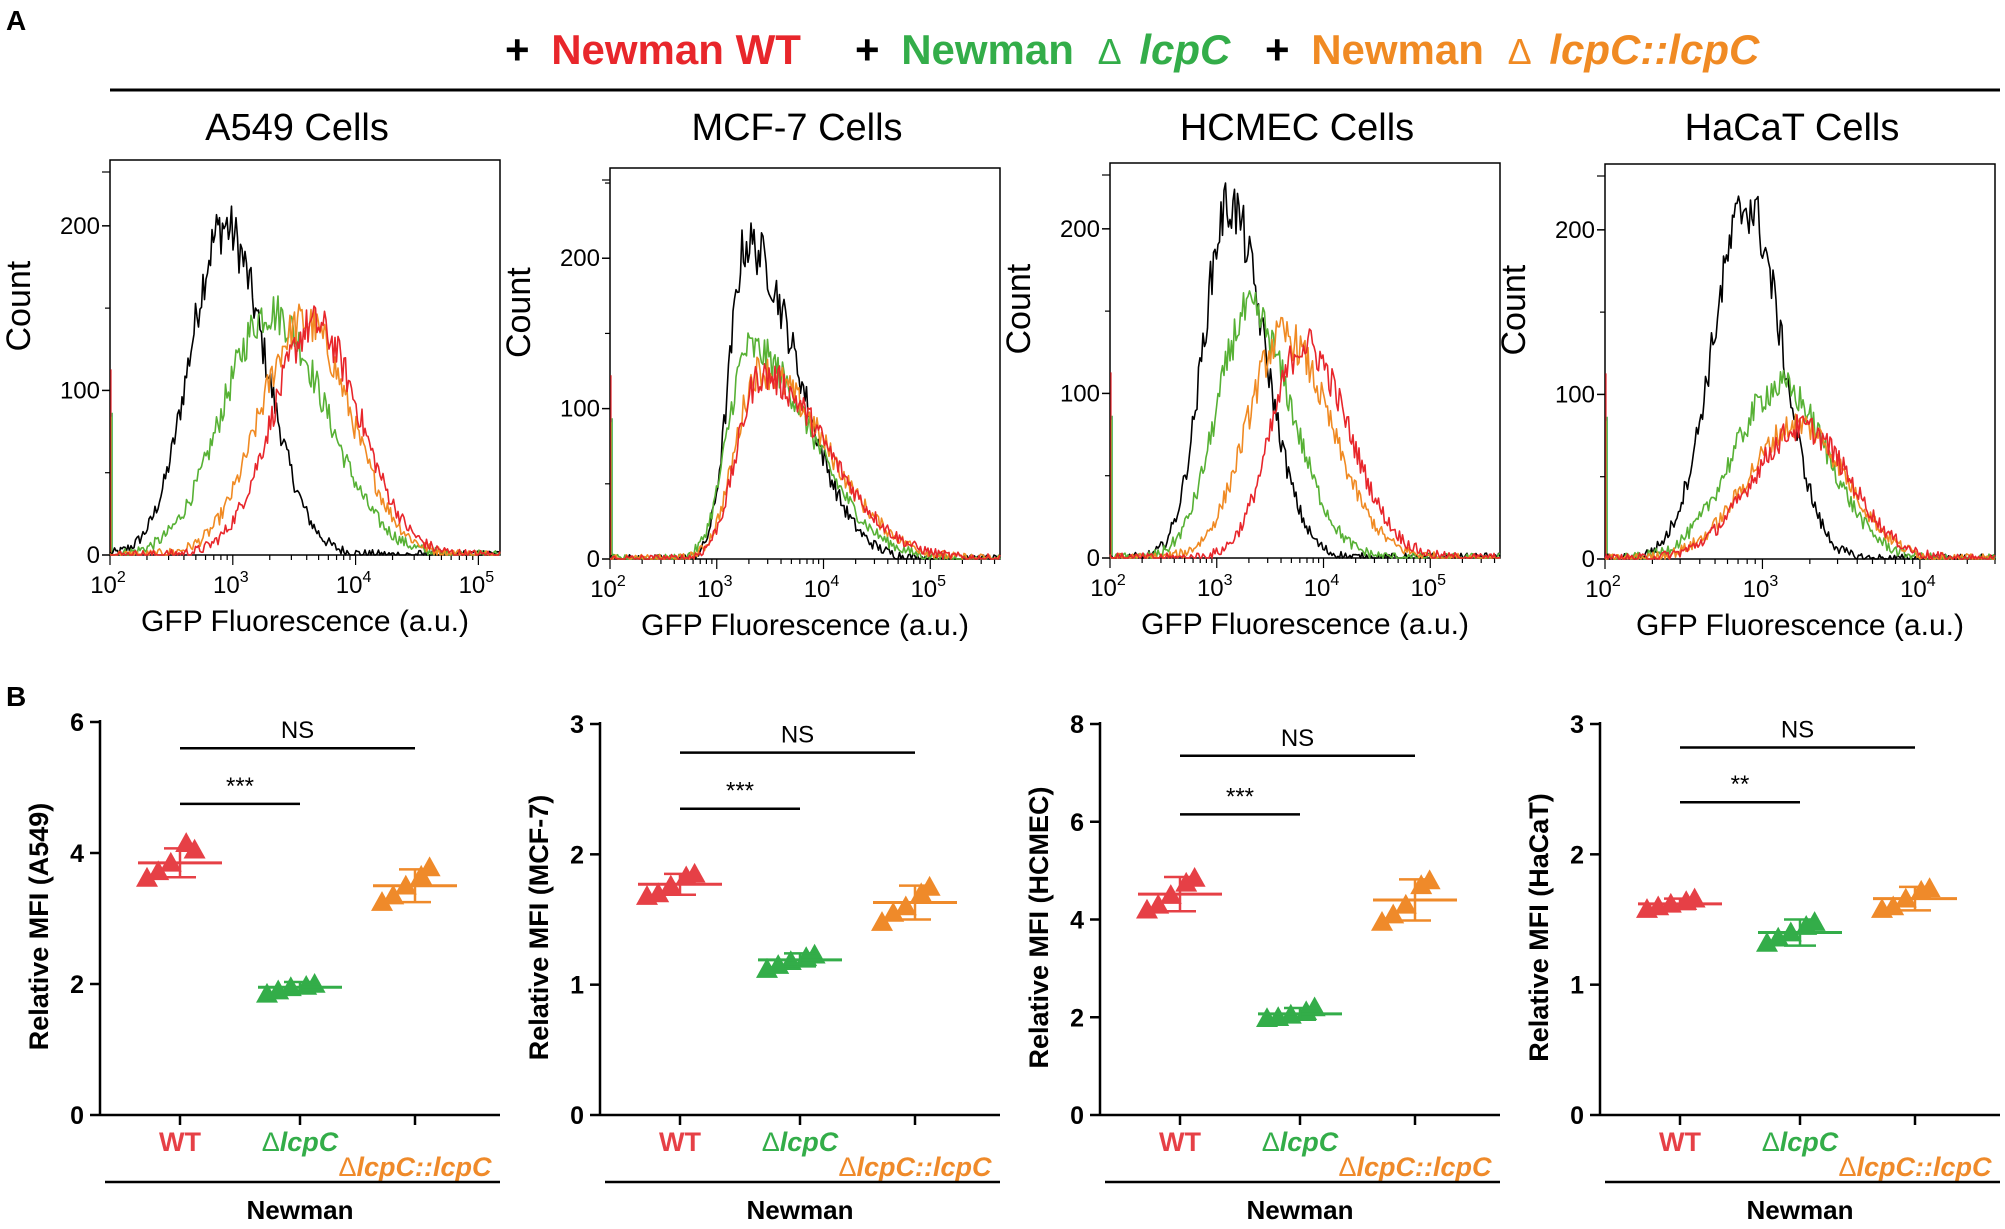 The width and height of the screenshot is (2005, 1229). I want to click on legend-mutant-gene: lcpC, so click(1185, 49).